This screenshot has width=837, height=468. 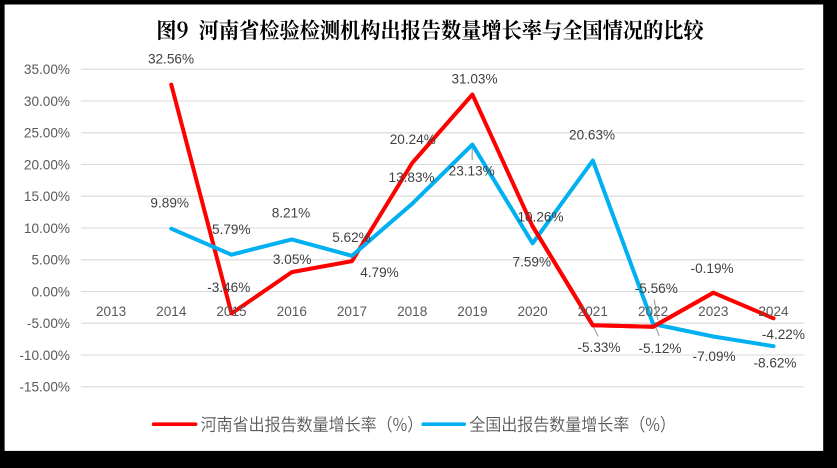 What do you see at coordinates (659, 348) in the screenshot?
I see `svg-text: -5.12%` at bounding box center [659, 348].